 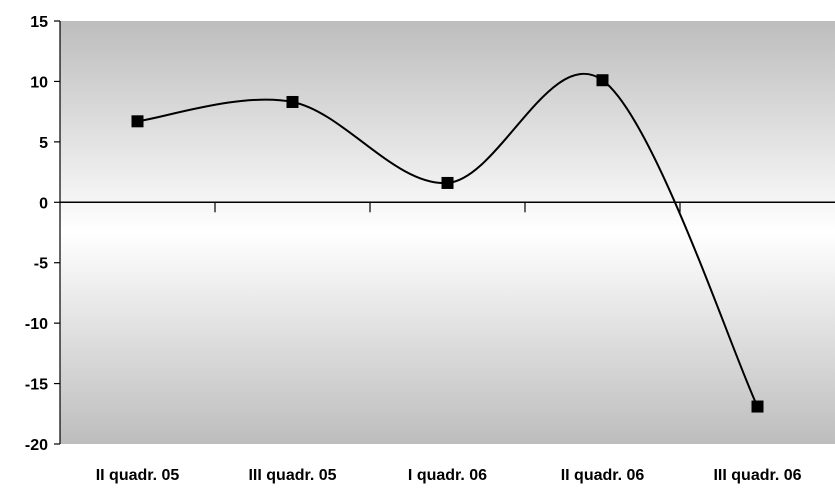 I want to click on y-tick-label: 10, so click(x=39, y=82).